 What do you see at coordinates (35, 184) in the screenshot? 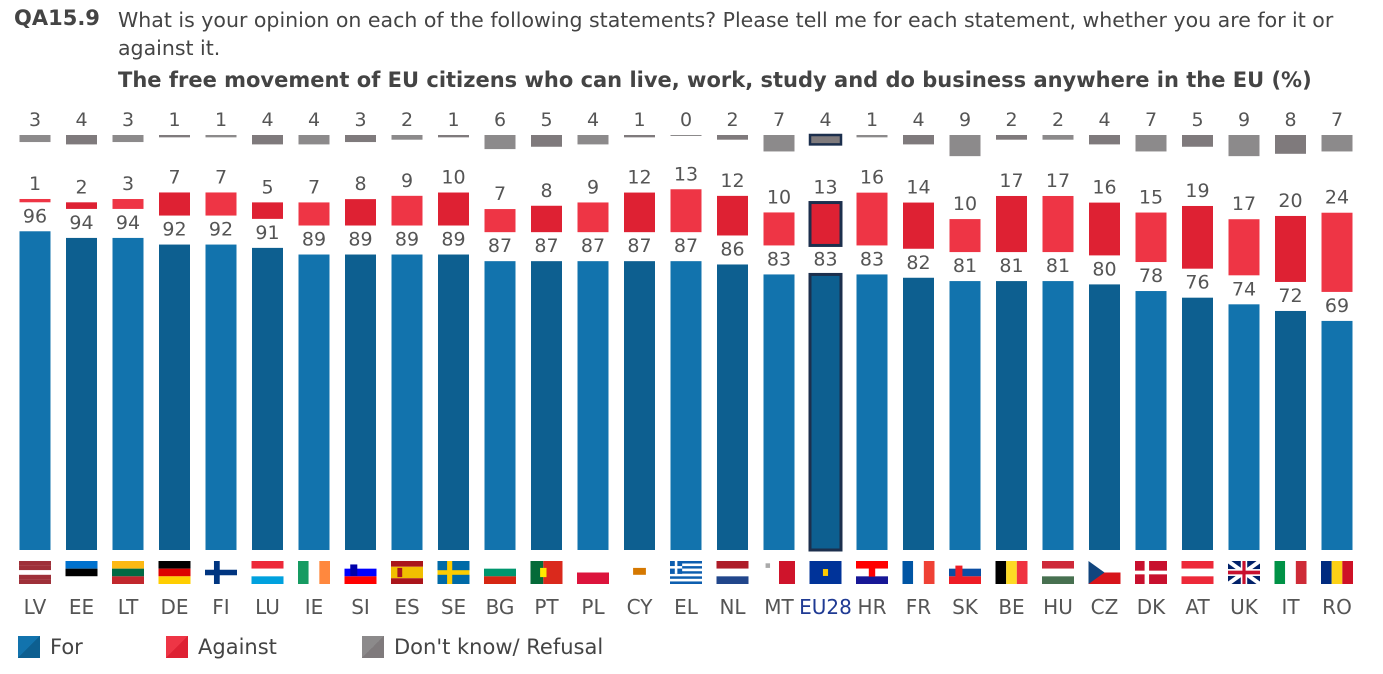
I see `label-against-lv: 1` at bounding box center [35, 184].